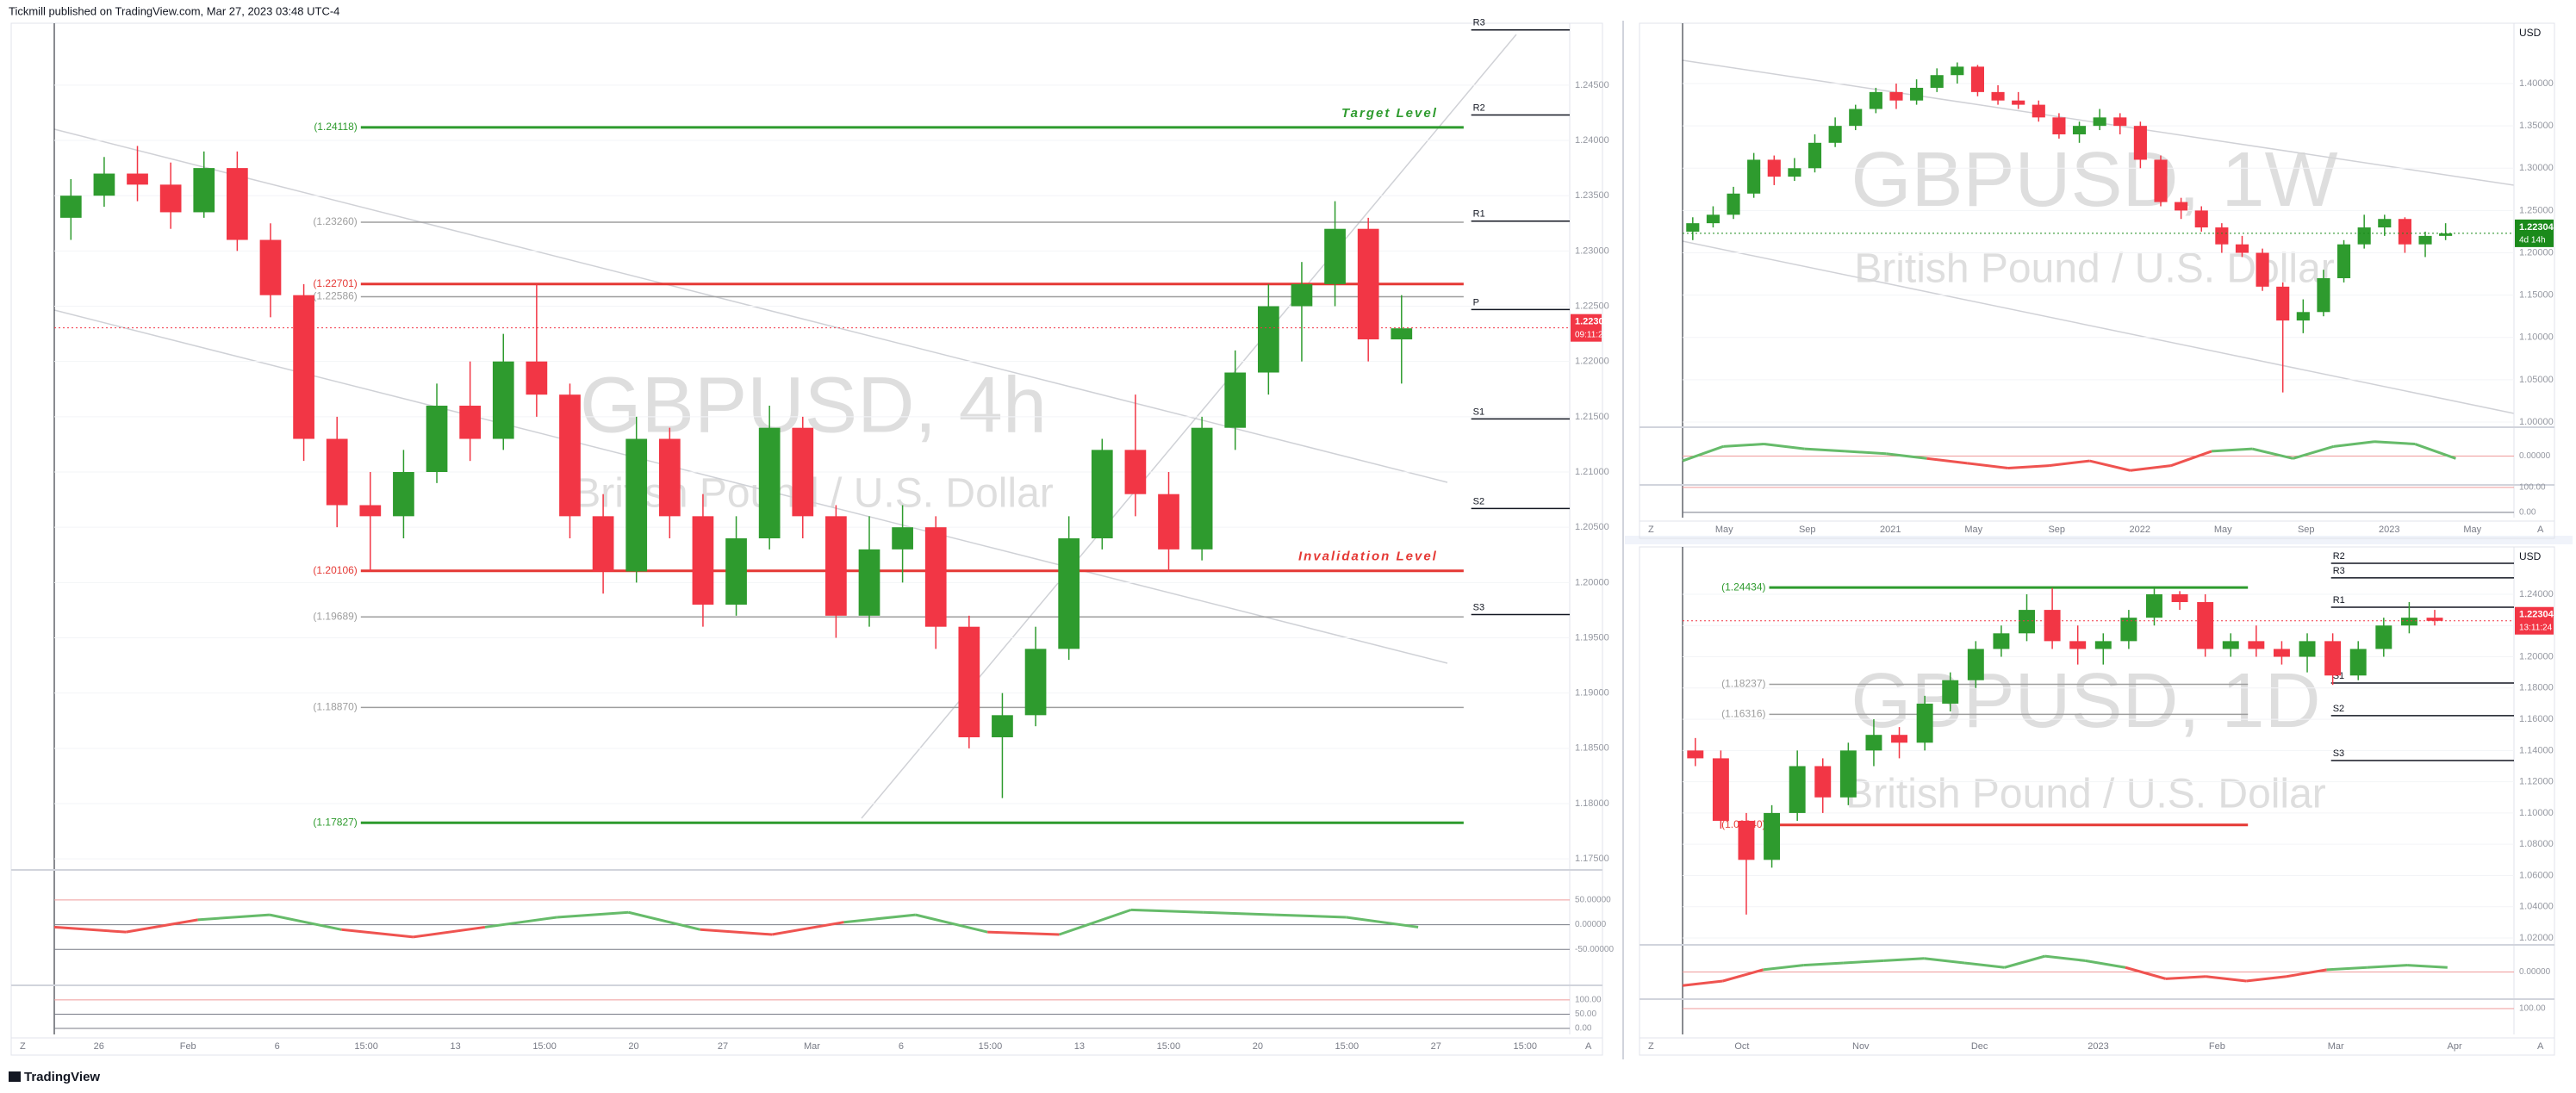 The height and width of the screenshot is (1093, 2576). Describe the element at coordinates (2536, 168) in the screenshot. I see `y-tick-label: 1.30000` at that location.